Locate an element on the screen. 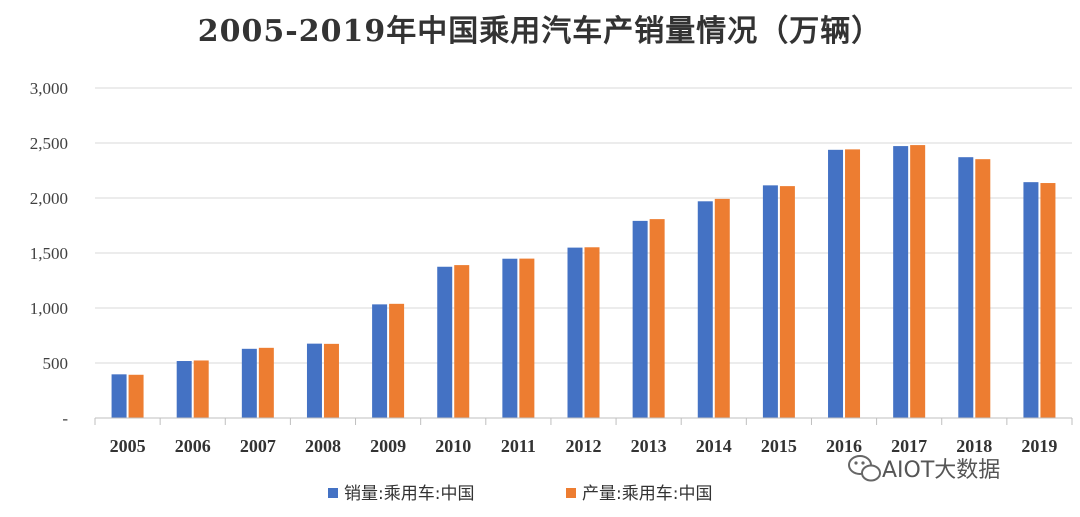  x-tick-label: 2005 is located at coordinates (128, 446).